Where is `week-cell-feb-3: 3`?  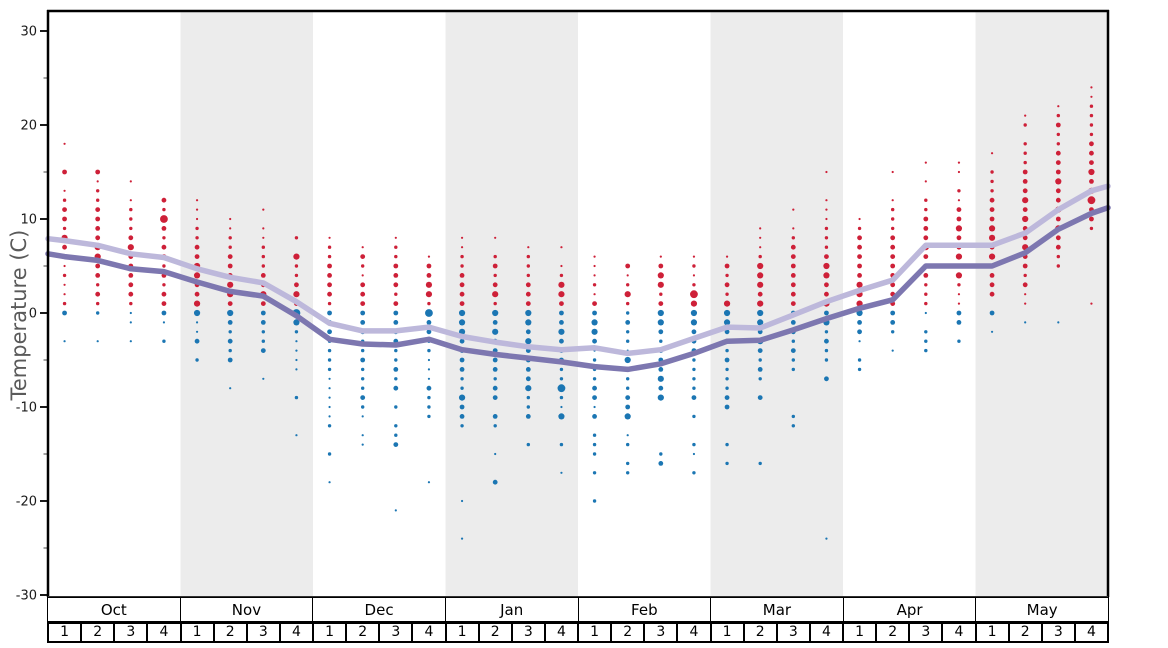
week-cell-feb-3: 3 is located at coordinates (662, 633).